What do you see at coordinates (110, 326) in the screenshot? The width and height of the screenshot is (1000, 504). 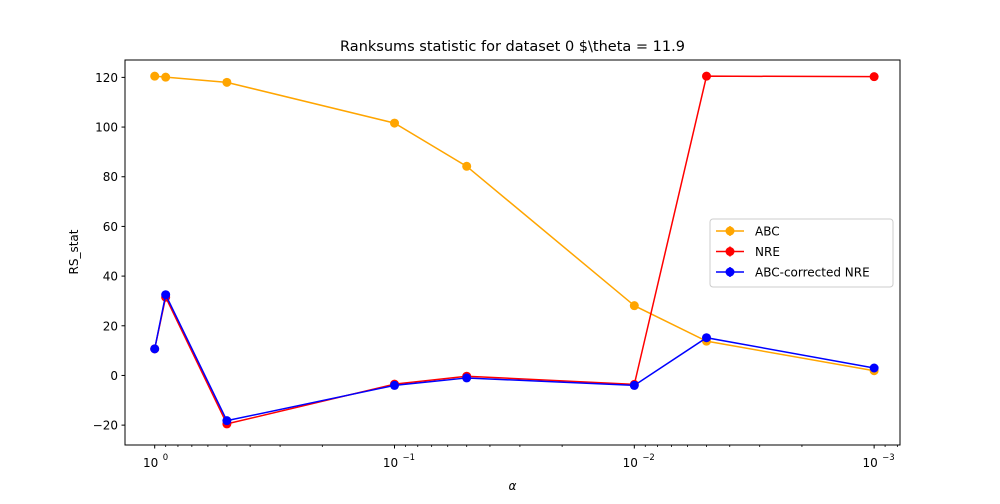 I see `y-tick-label: 20` at bounding box center [110, 326].